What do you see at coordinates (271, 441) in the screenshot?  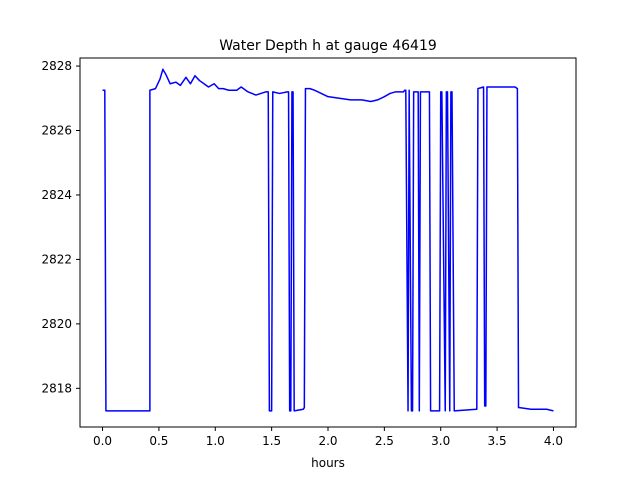 I see `x-tick-label: 1.5` at bounding box center [271, 441].